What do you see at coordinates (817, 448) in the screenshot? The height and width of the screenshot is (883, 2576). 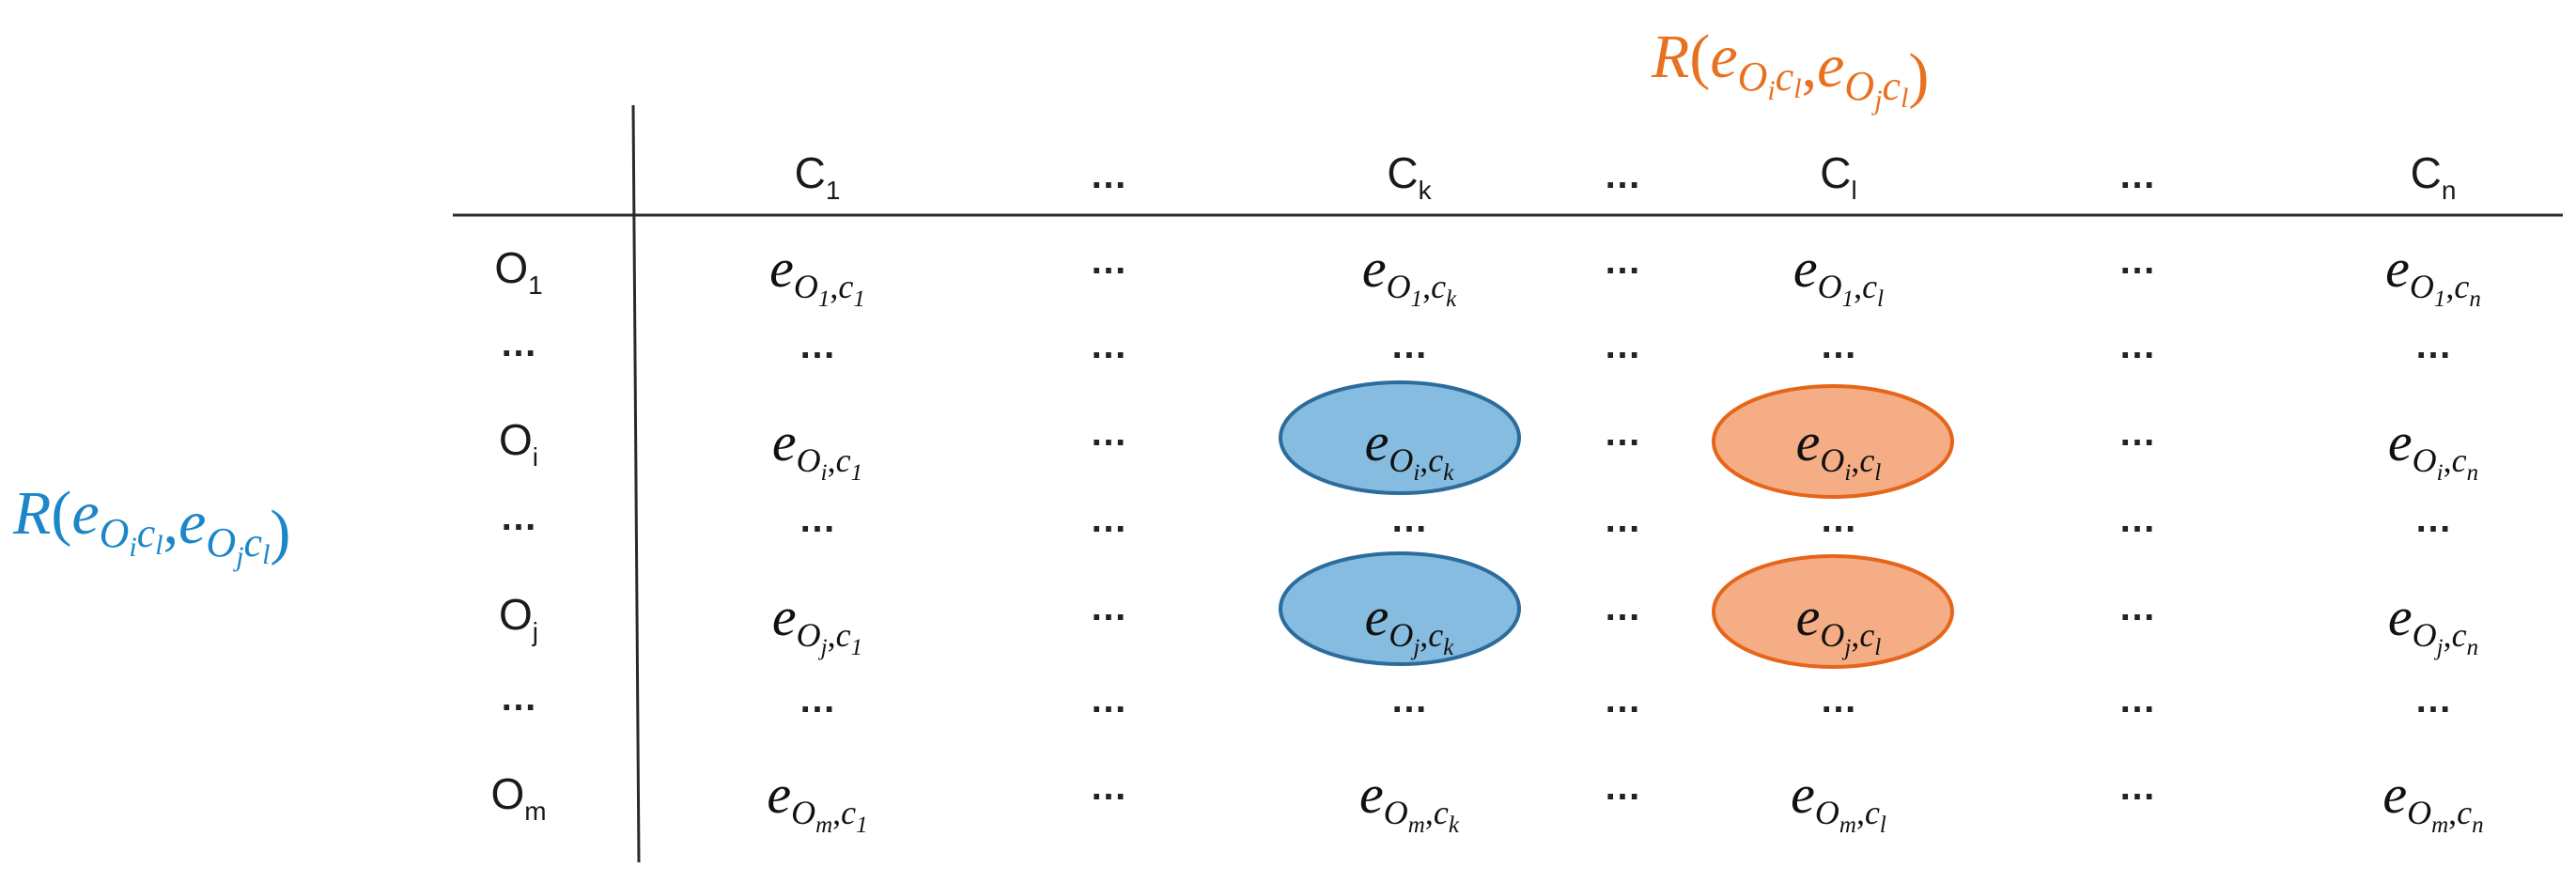 I see `cell-e-oi-c1: eOi,c1` at bounding box center [817, 448].